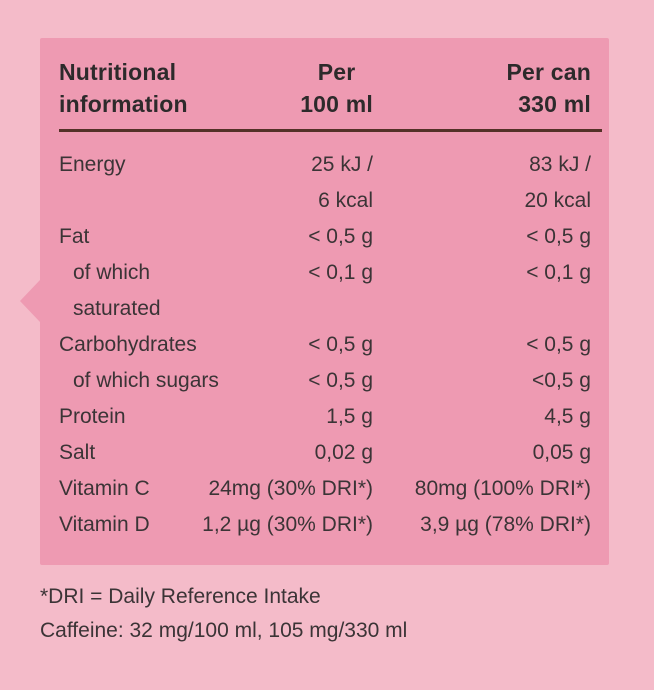 This screenshot has height=690, width=654. Describe the element at coordinates (123, 88) in the screenshot. I see `header-nutritional-information: Nutritional information` at that location.